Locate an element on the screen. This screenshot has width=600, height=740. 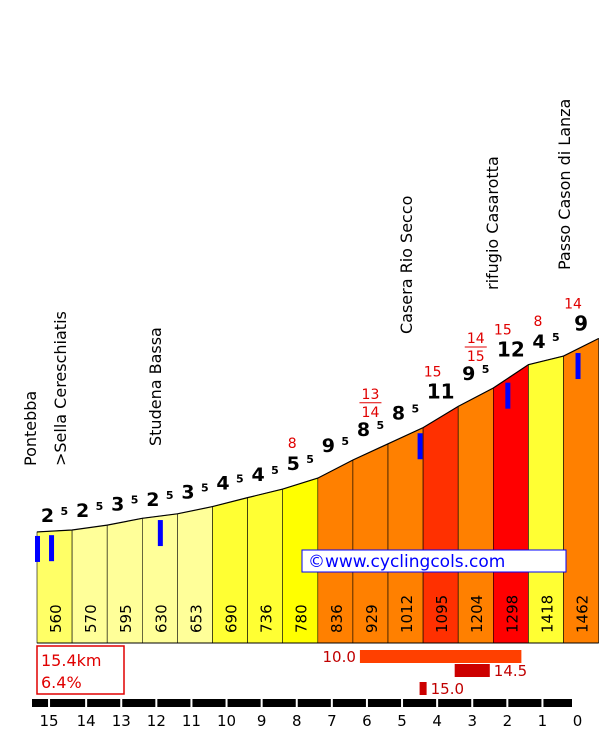
place-label: rifugio Casarotta is located at coordinates (492, 223).